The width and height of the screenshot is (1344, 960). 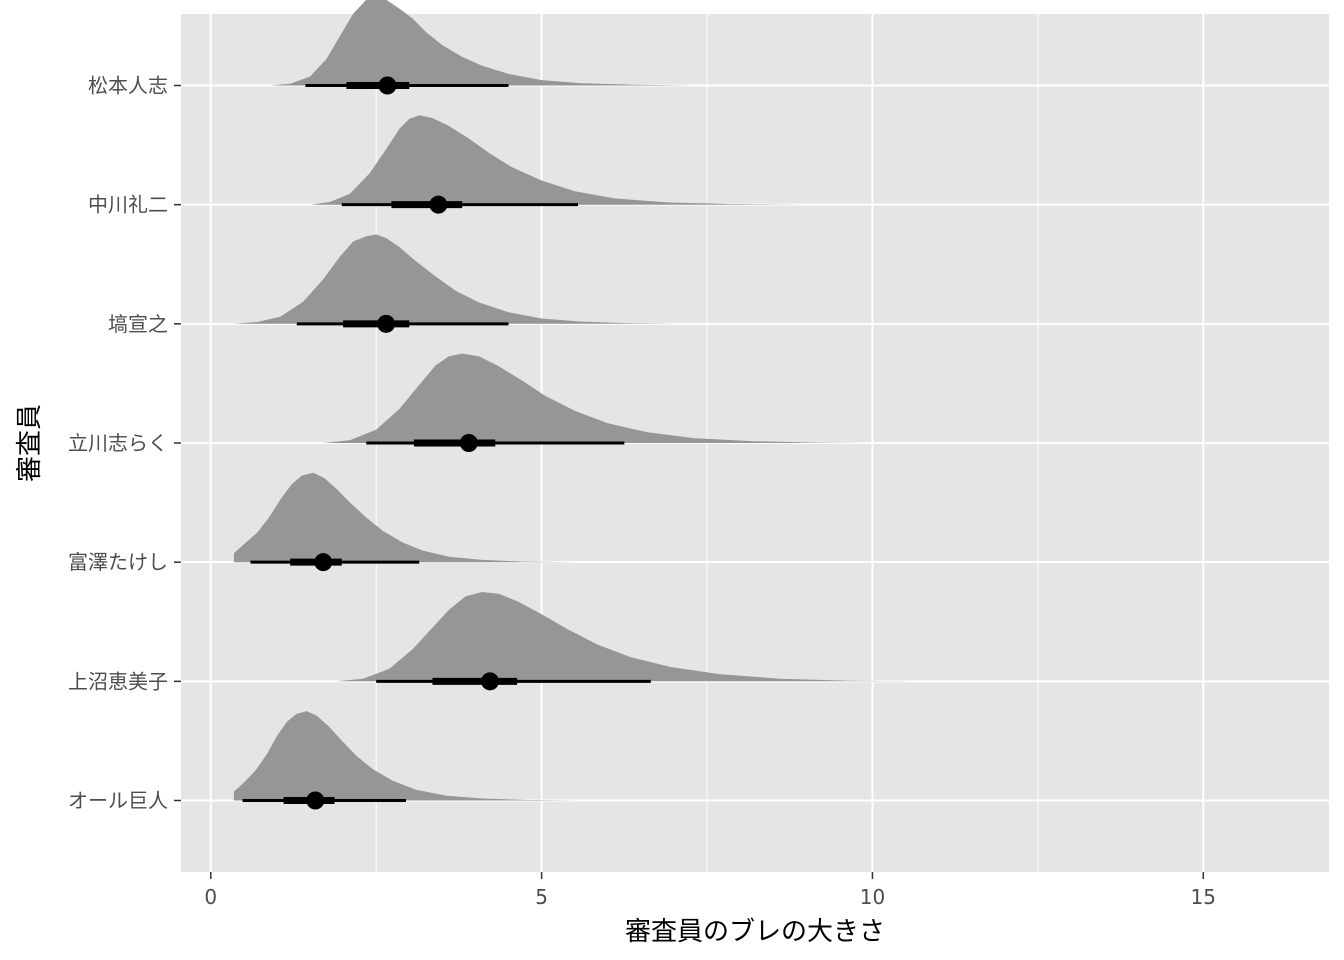 What do you see at coordinates (1203, 897) in the screenshot?
I see `x-tick-label: 15` at bounding box center [1203, 897].